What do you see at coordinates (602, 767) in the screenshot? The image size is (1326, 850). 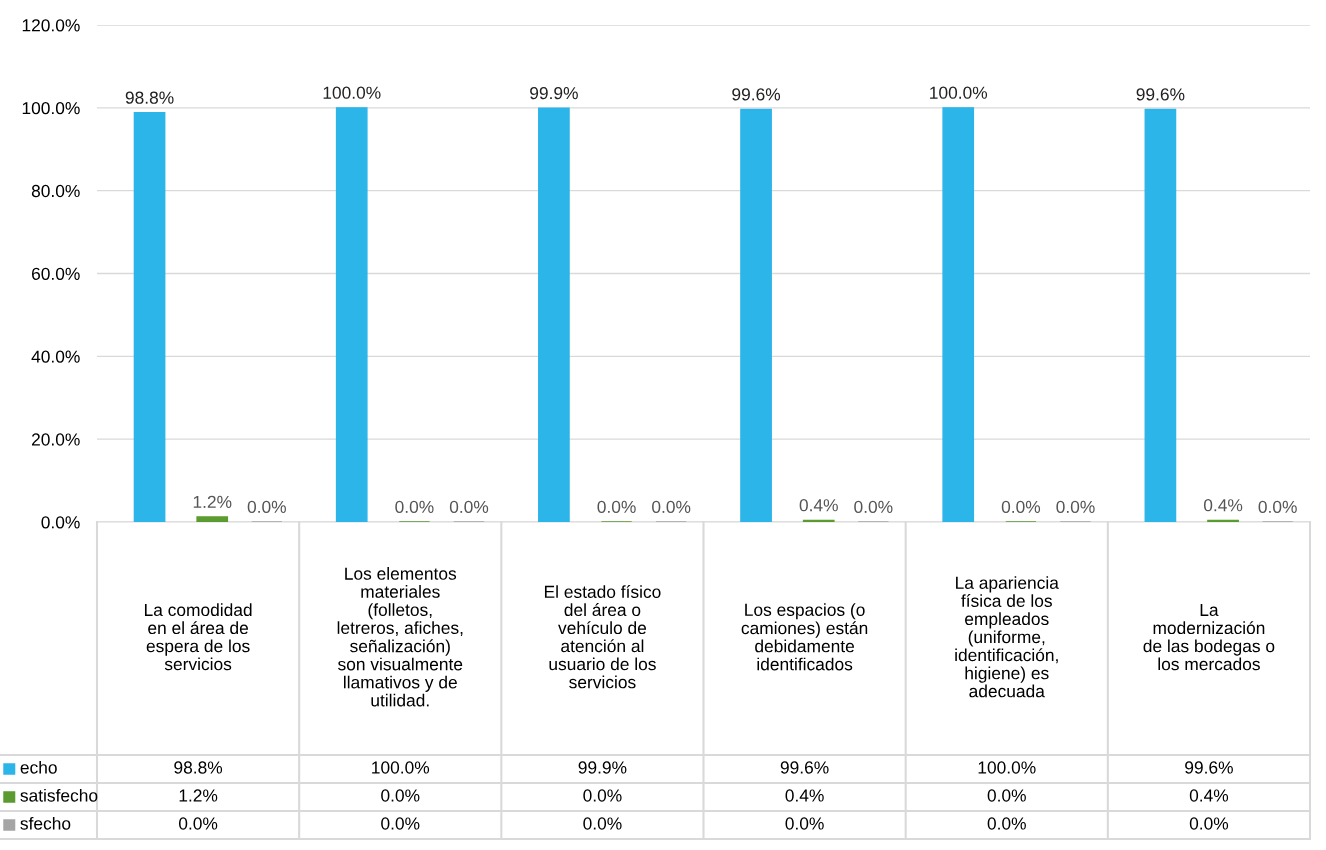 I see `data-label: 99.9%` at bounding box center [602, 767].